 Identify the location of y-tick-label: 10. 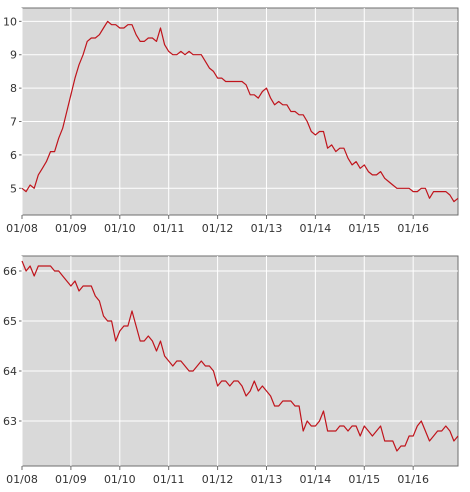
(10, 21).